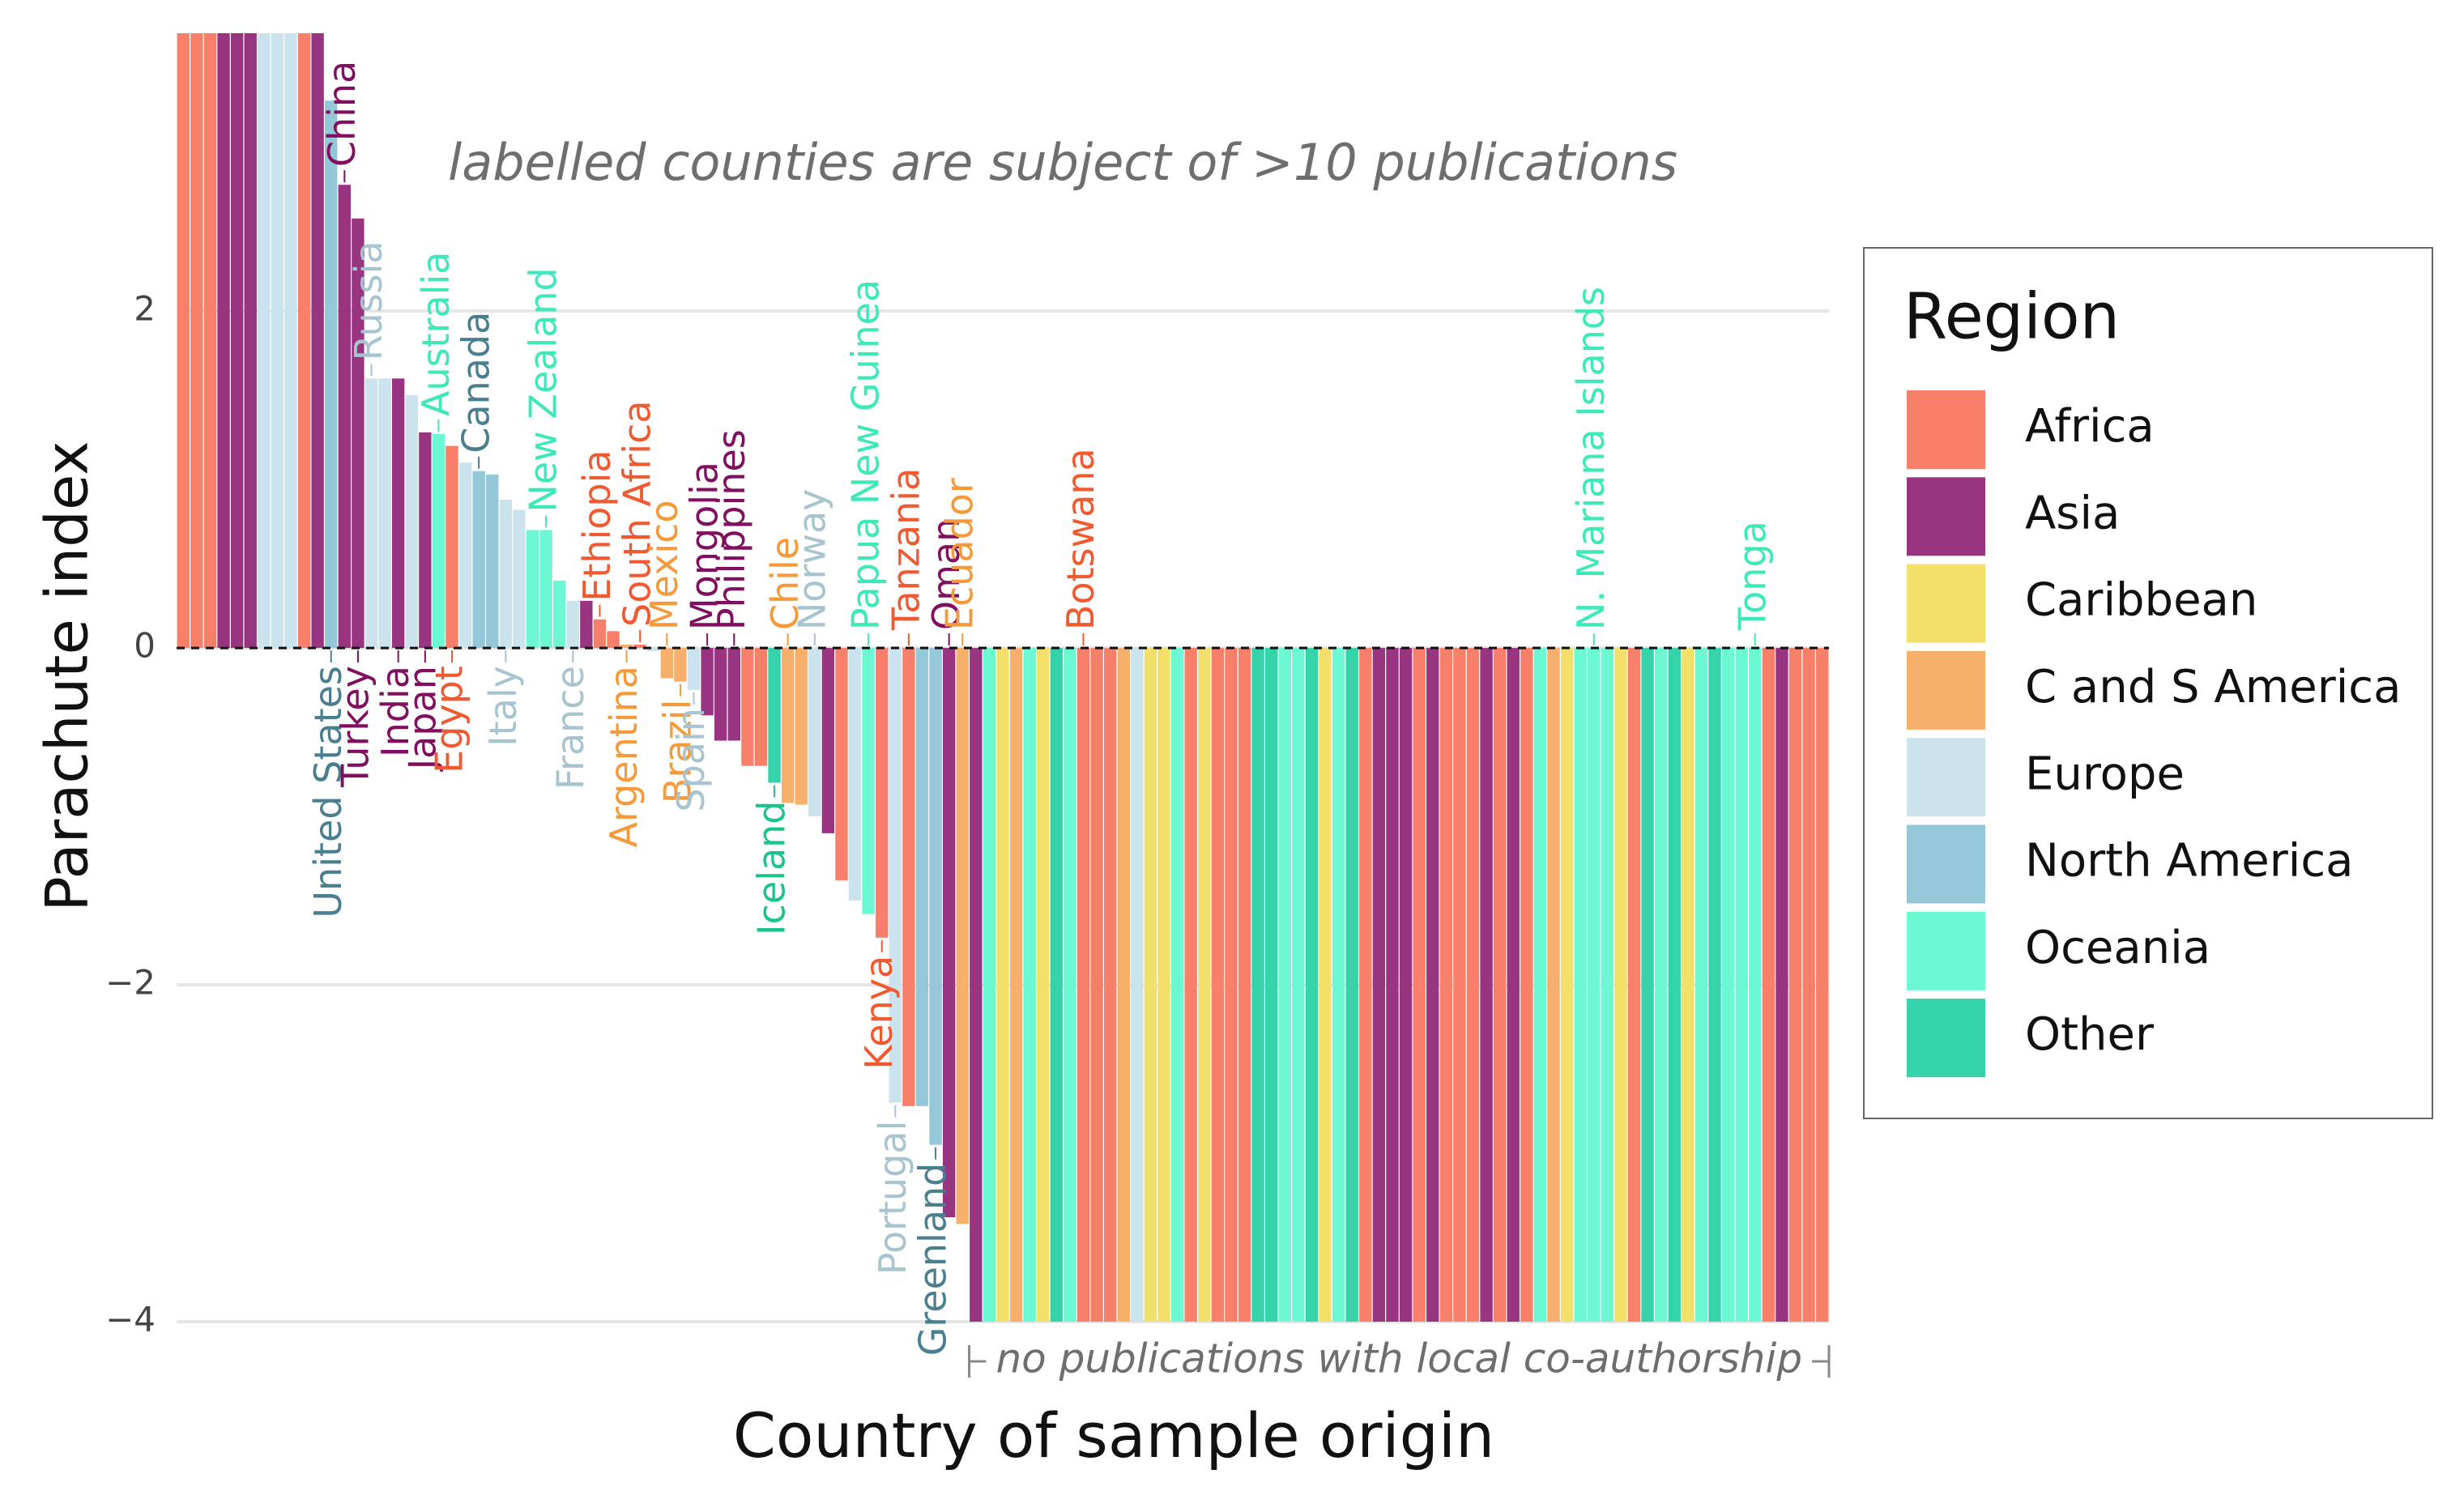  What do you see at coordinates (2141, 600) in the screenshot?
I see `legend-label: Caribbean` at bounding box center [2141, 600].